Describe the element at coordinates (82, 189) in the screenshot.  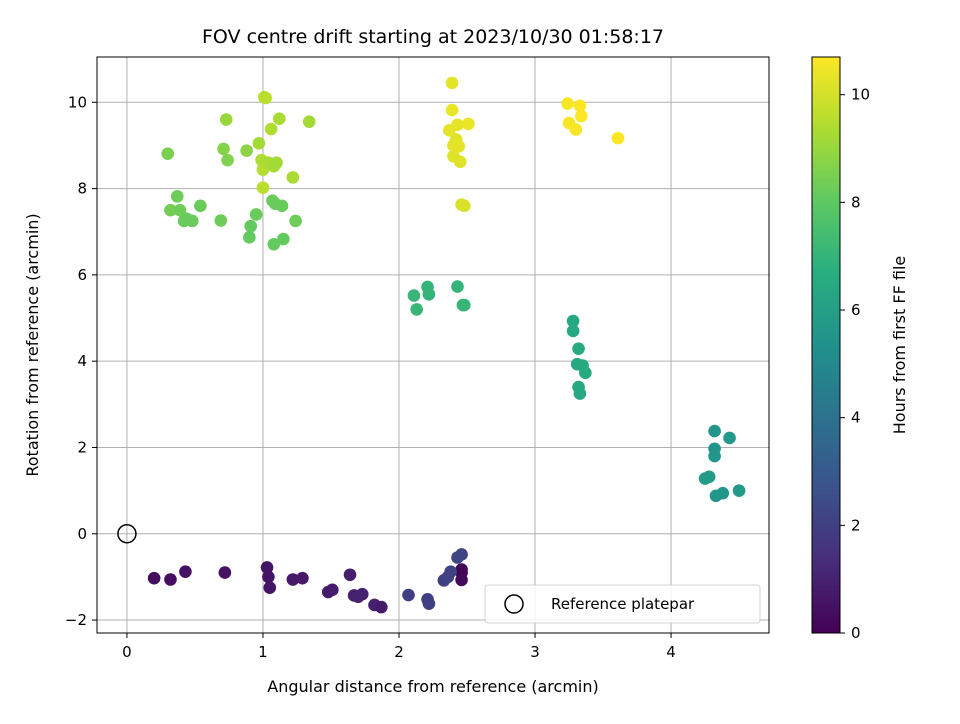
I see `y-tick-label: 8` at that location.